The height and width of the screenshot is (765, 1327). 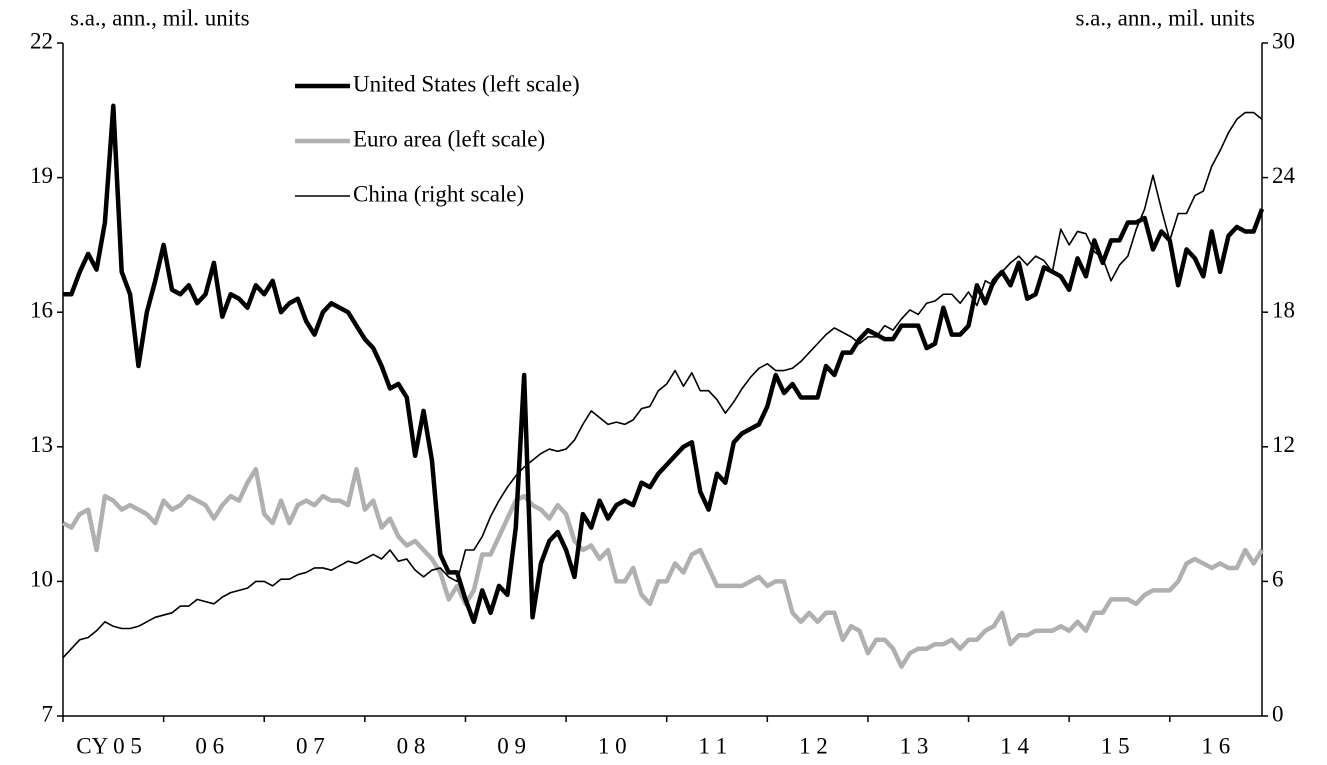 What do you see at coordinates (466, 83) in the screenshot?
I see `legend-label: United States (left scale)` at bounding box center [466, 83].